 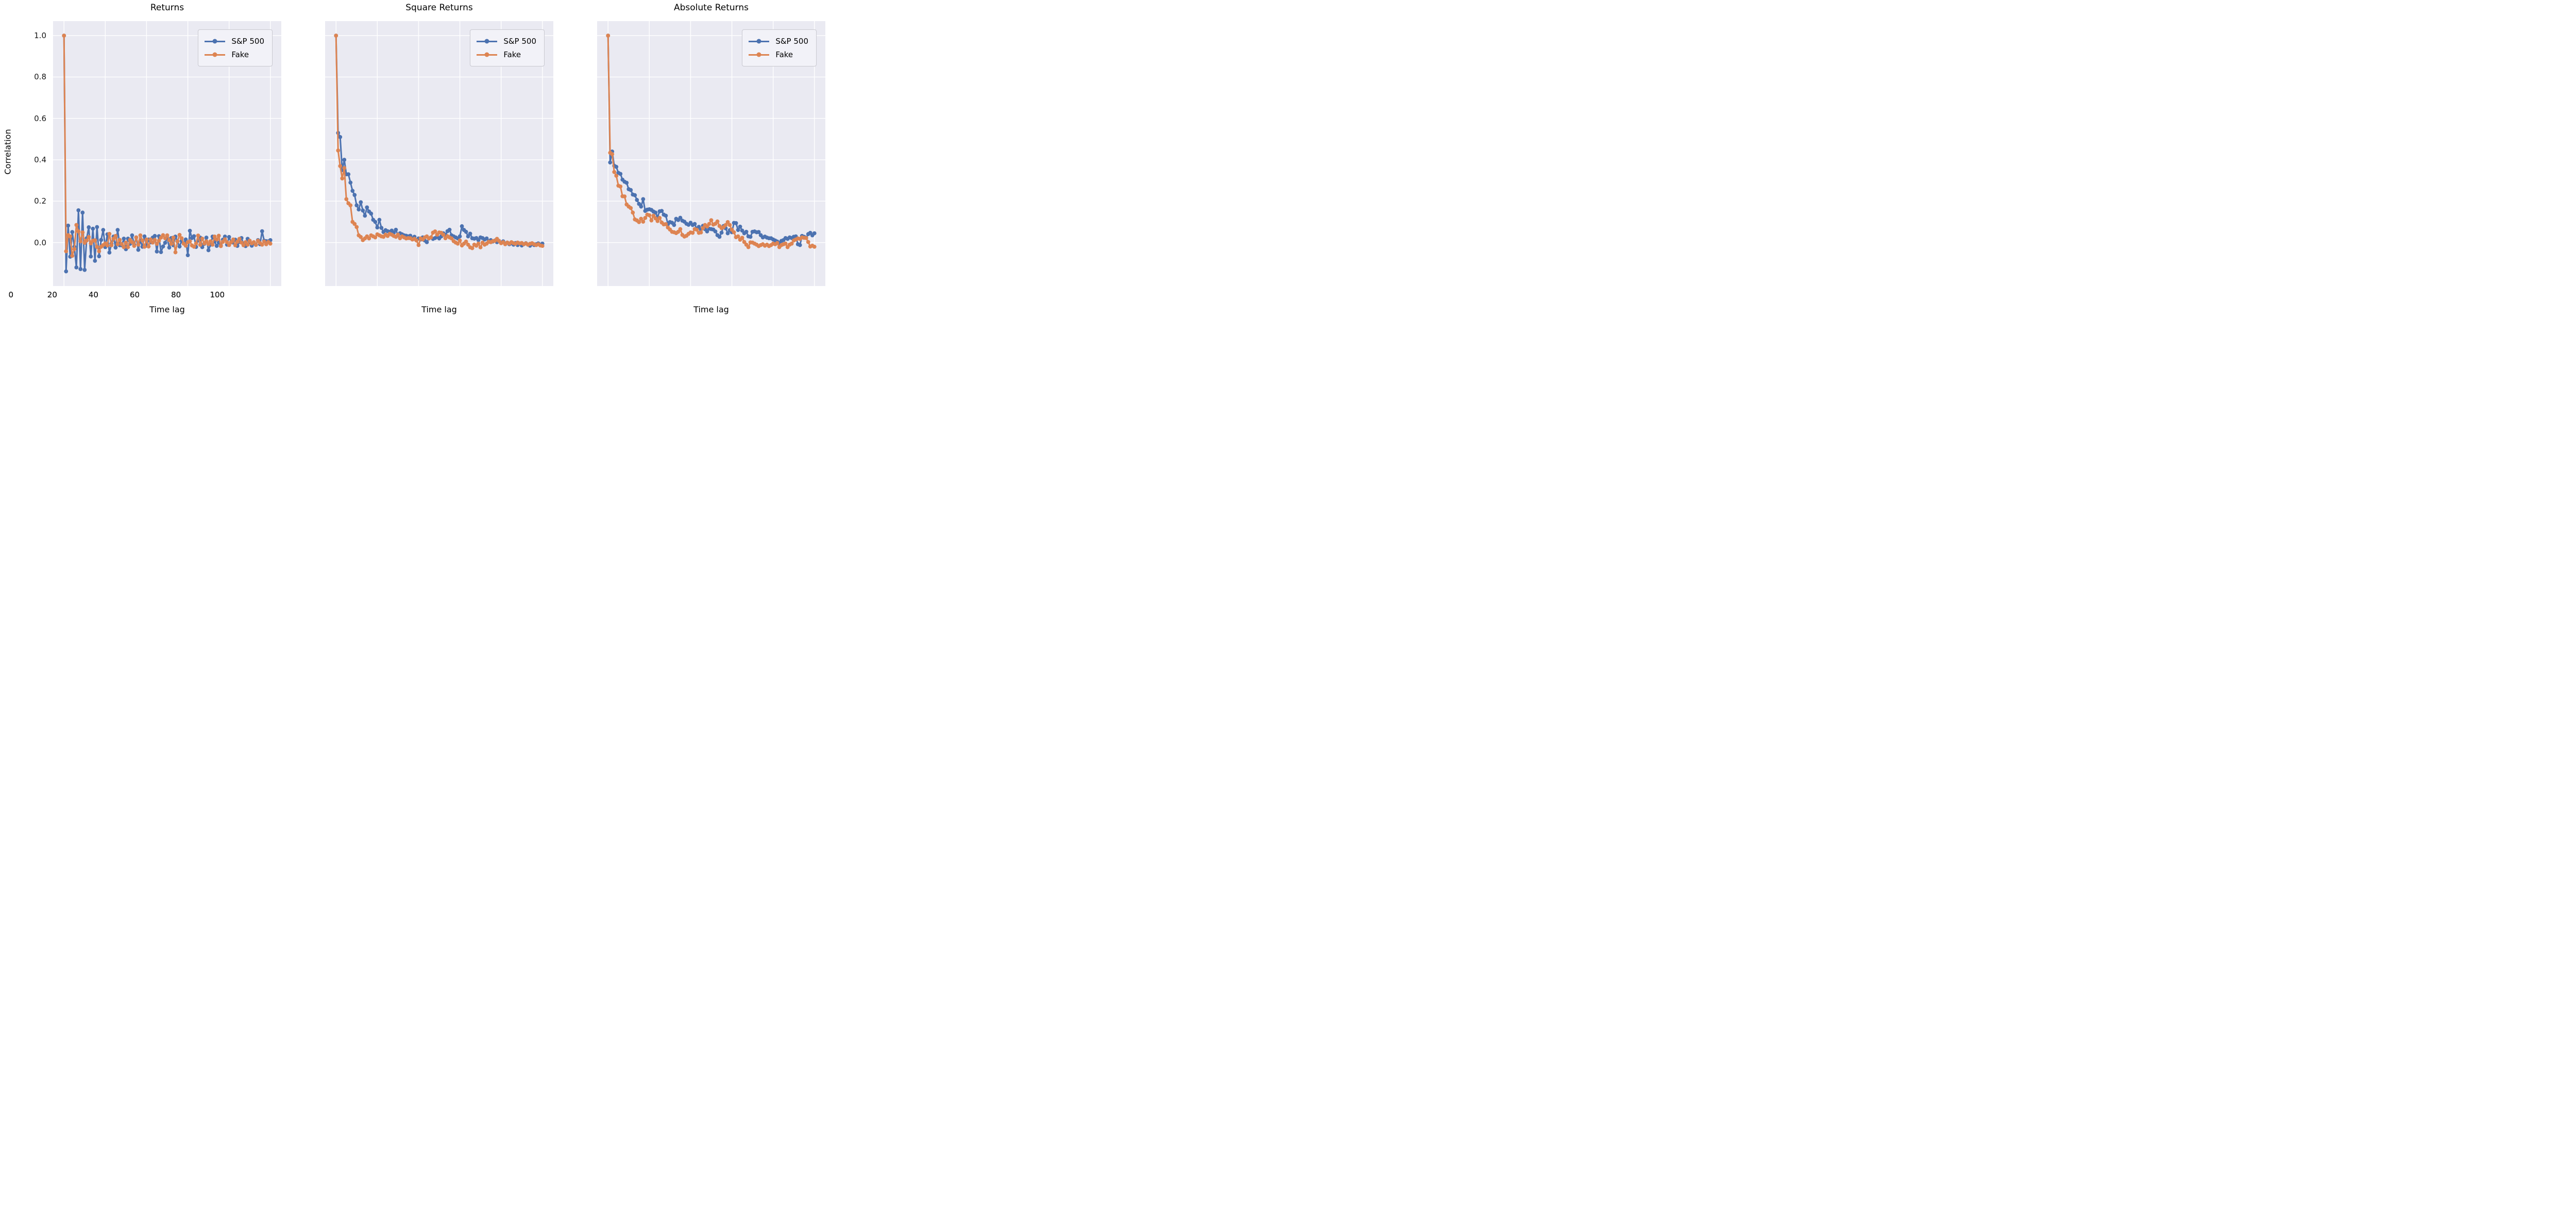 I want to click on x-axis-label-absolute-returns: Time lag, so click(x=711, y=309).